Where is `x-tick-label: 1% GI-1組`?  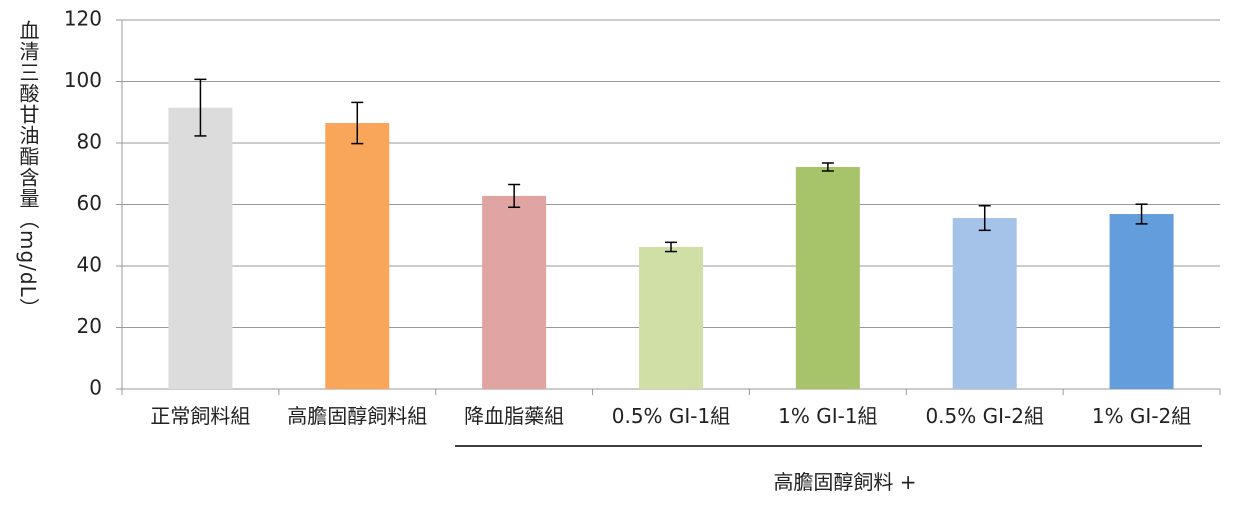
x-tick-label: 1% GI-1組 is located at coordinates (828, 416).